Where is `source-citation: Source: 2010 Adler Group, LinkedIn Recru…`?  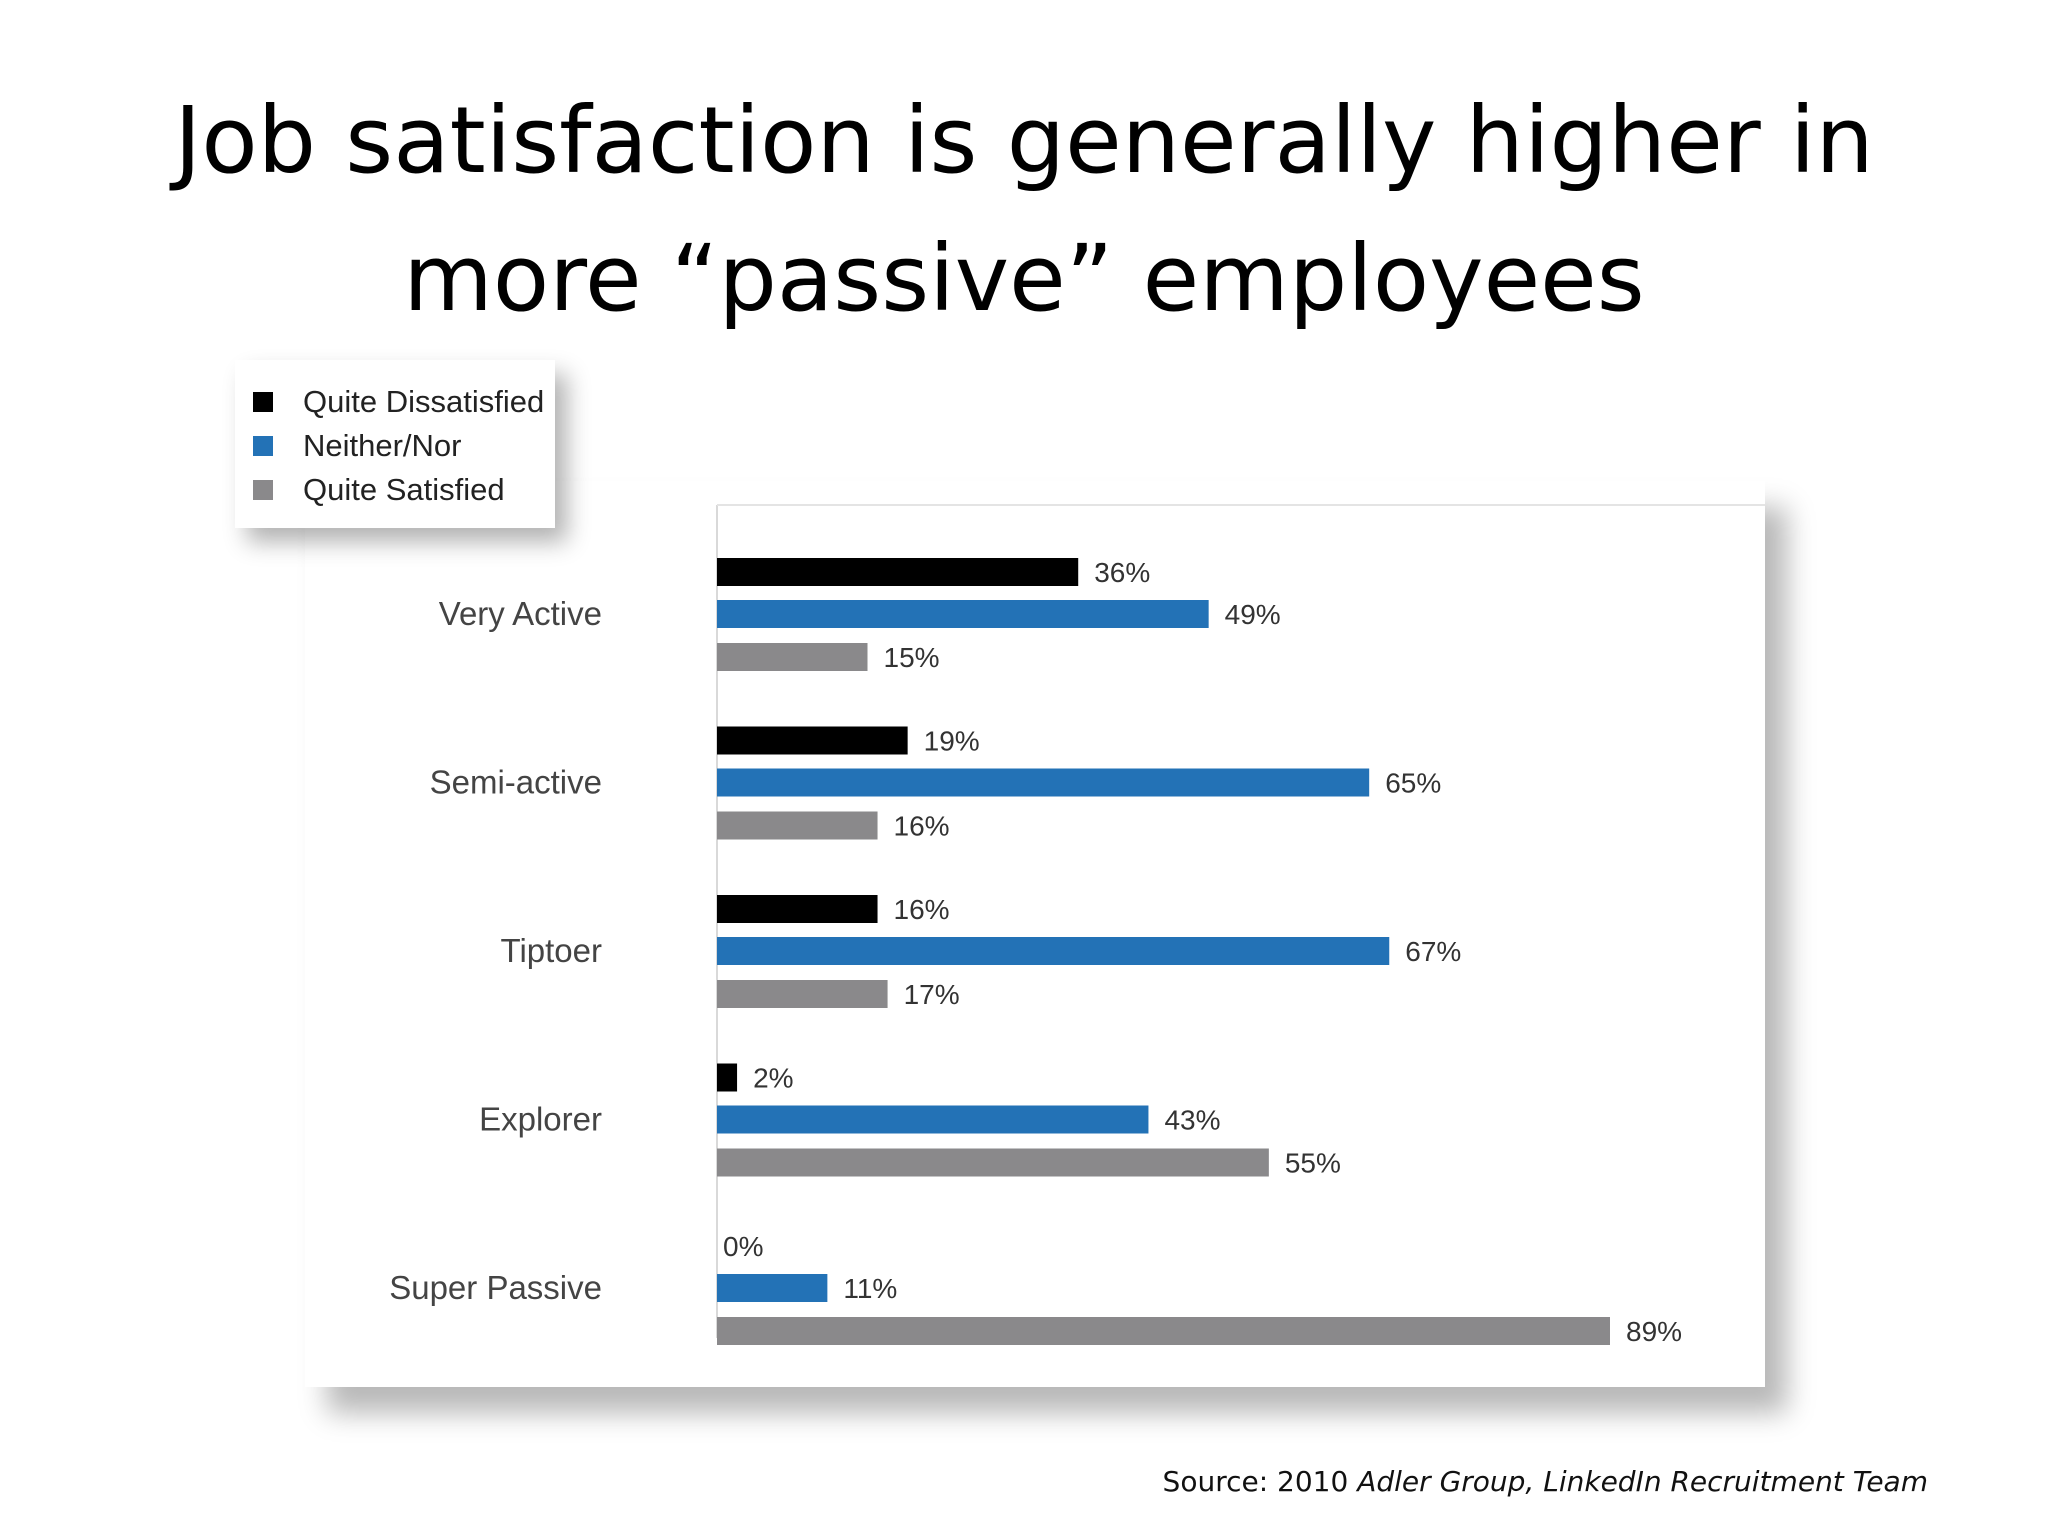
source-citation: Source: 2010 Adler Group, LinkedIn Recru… is located at coordinates (1545, 1481).